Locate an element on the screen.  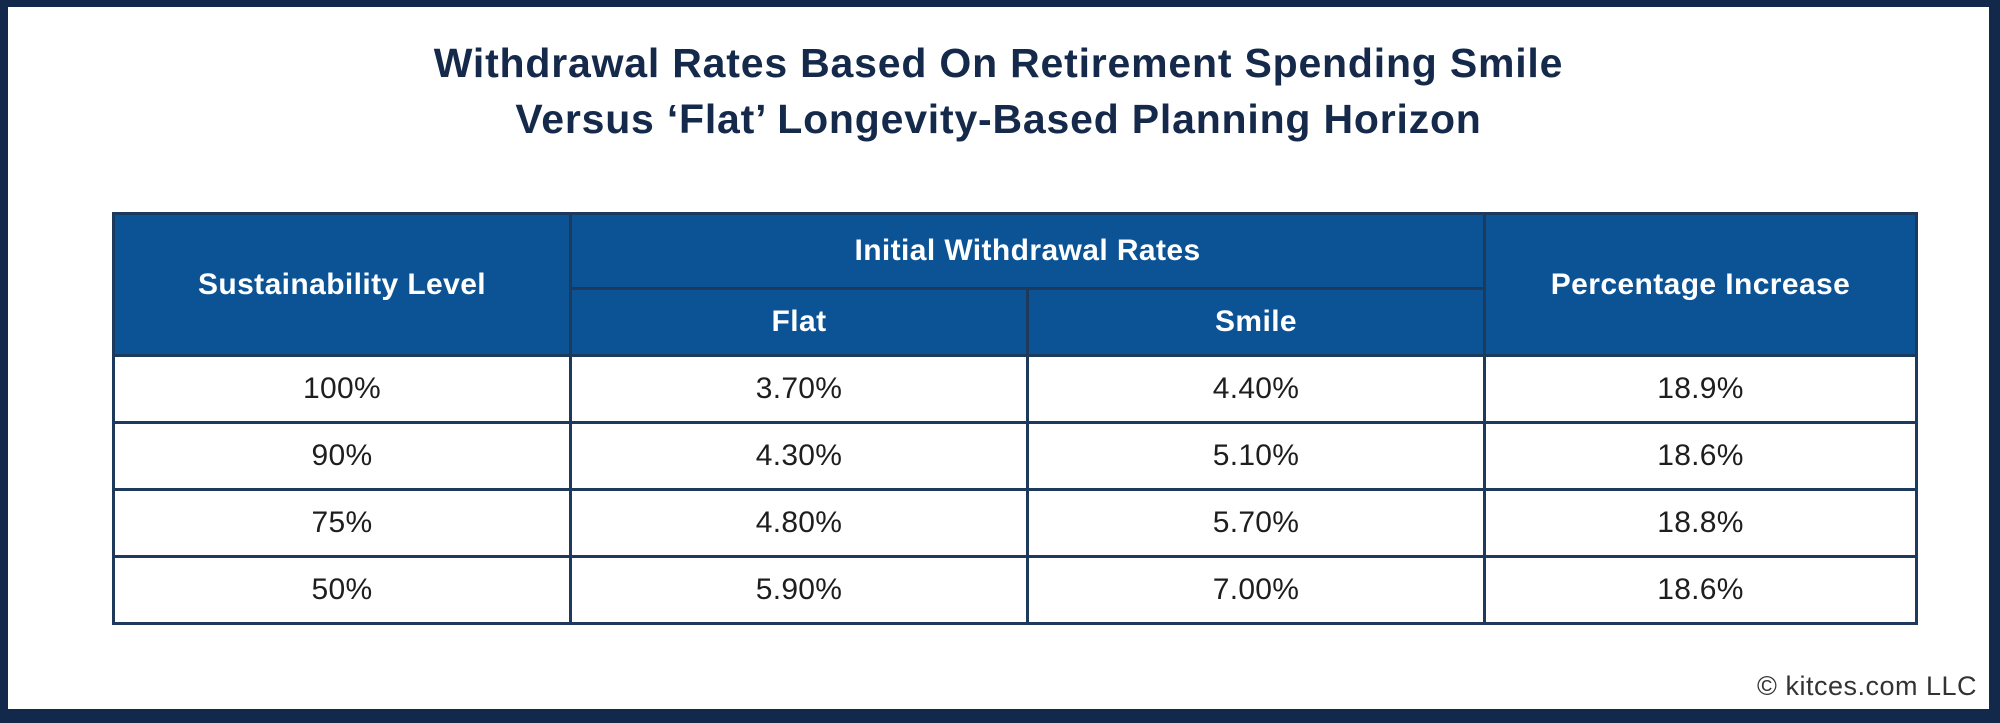
cell-smile-rate: 7.00% is located at coordinates (1256, 590).